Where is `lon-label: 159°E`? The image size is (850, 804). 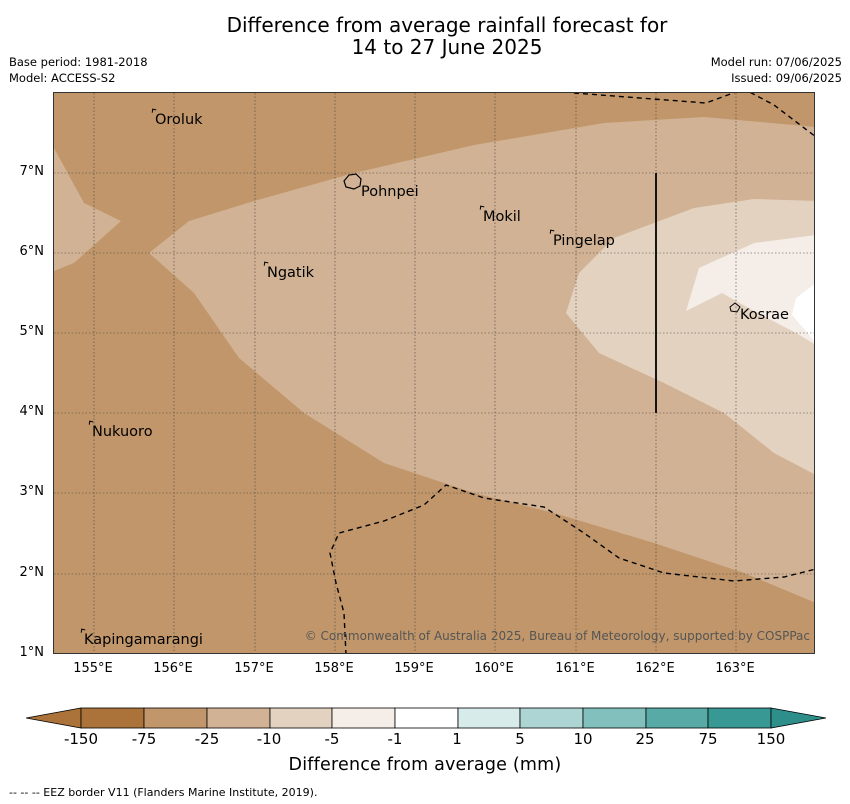
lon-label: 159°E is located at coordinates (414, 668).